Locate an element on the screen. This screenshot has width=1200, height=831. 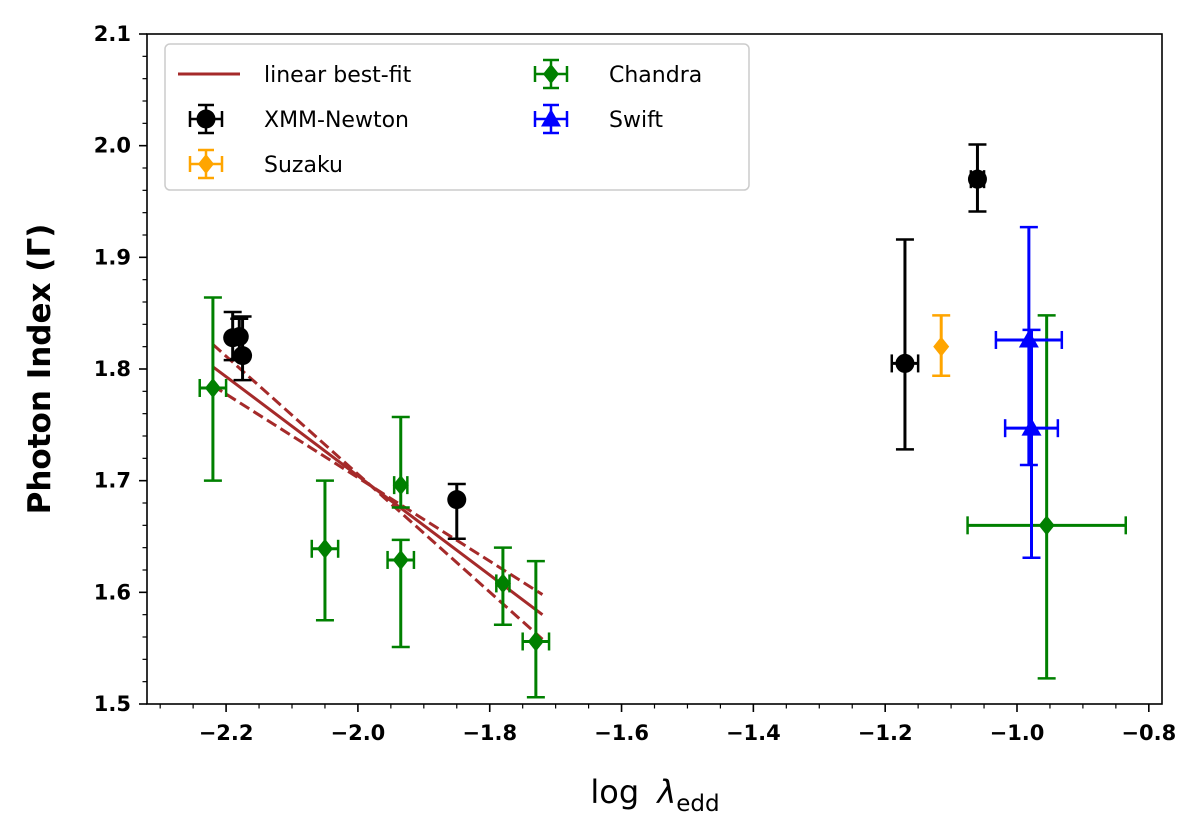
y-tick-label: 1.9 is located at coordinates (112, 257).